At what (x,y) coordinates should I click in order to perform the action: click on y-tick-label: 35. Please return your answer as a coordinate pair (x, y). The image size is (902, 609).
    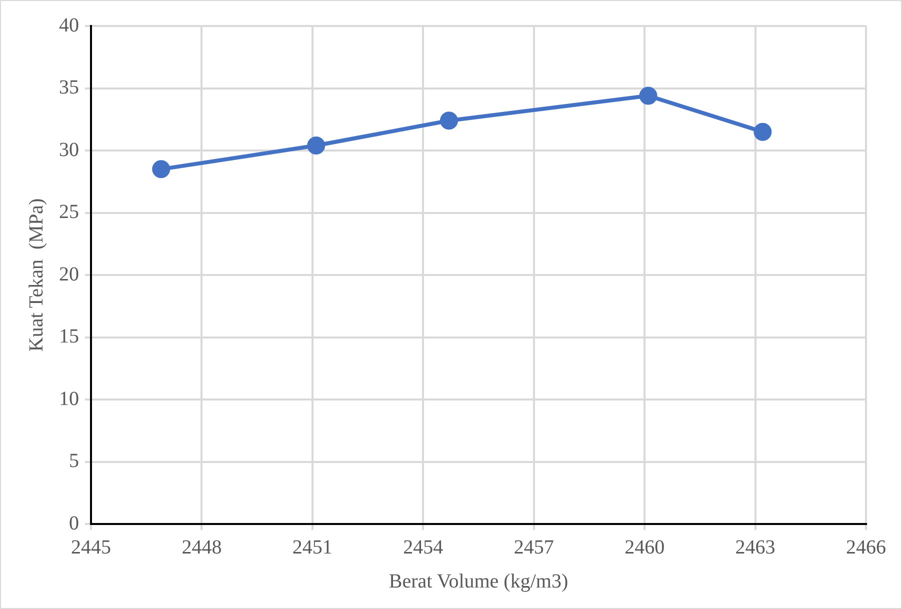
    Looking at the image, I should click on (69, 87).